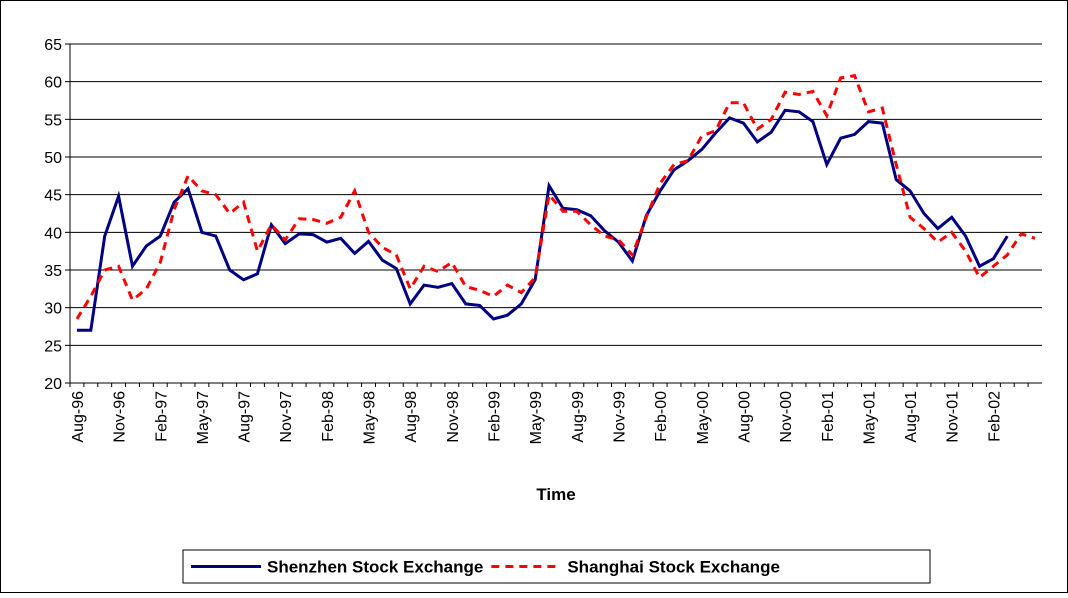 The width and height of the screenshot is (1068, 598). Describe the element at coordinates (578, 417) in the screenshot. I see `x-tick-label: Aug-99` at that location.